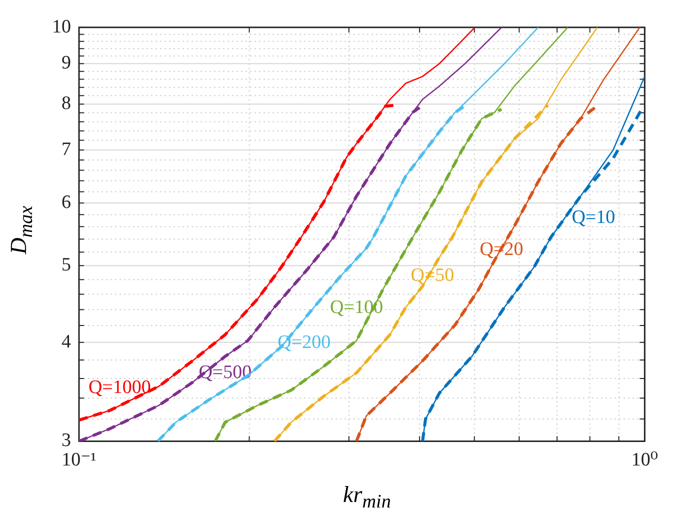 The width and height of the screenshot is (674, 527). What do you see at coordinates (644, 460) in the screenshot?
I see `x-tick-label: 10⁰` at bounding box center [644, 460].